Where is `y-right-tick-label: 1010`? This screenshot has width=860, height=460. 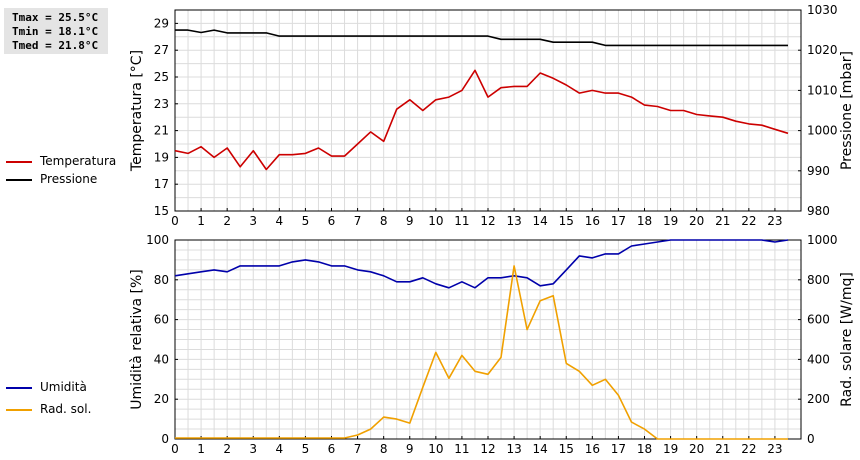
y-right-tick-label: 1010 is located at coordinates (822, 90).